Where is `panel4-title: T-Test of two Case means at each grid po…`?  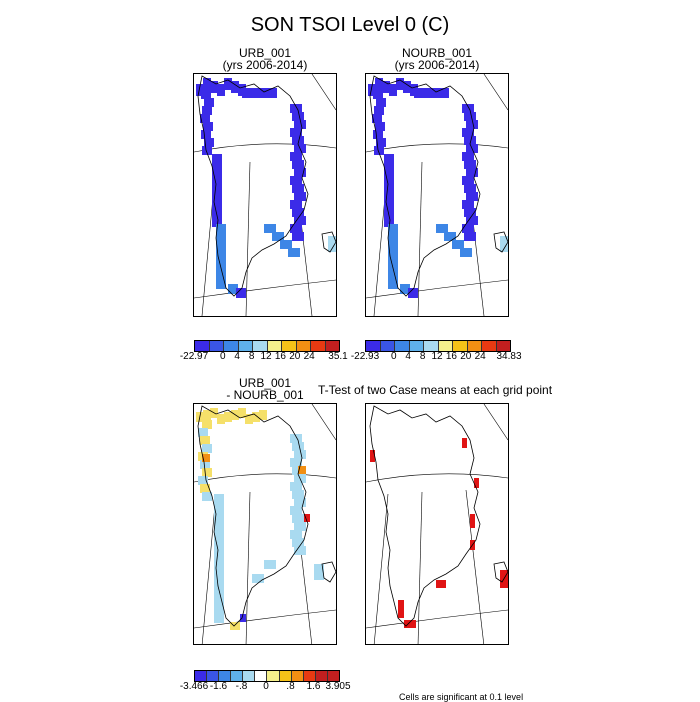
panel4-title: T-Test of two Case means at each grid po… is located at coordinates (435, 390).